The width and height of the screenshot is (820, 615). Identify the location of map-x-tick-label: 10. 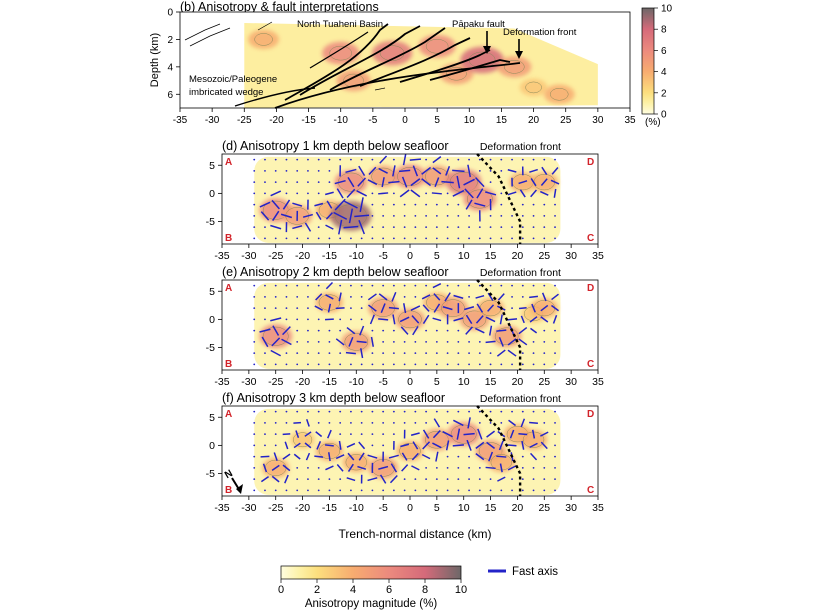
(464, 256).